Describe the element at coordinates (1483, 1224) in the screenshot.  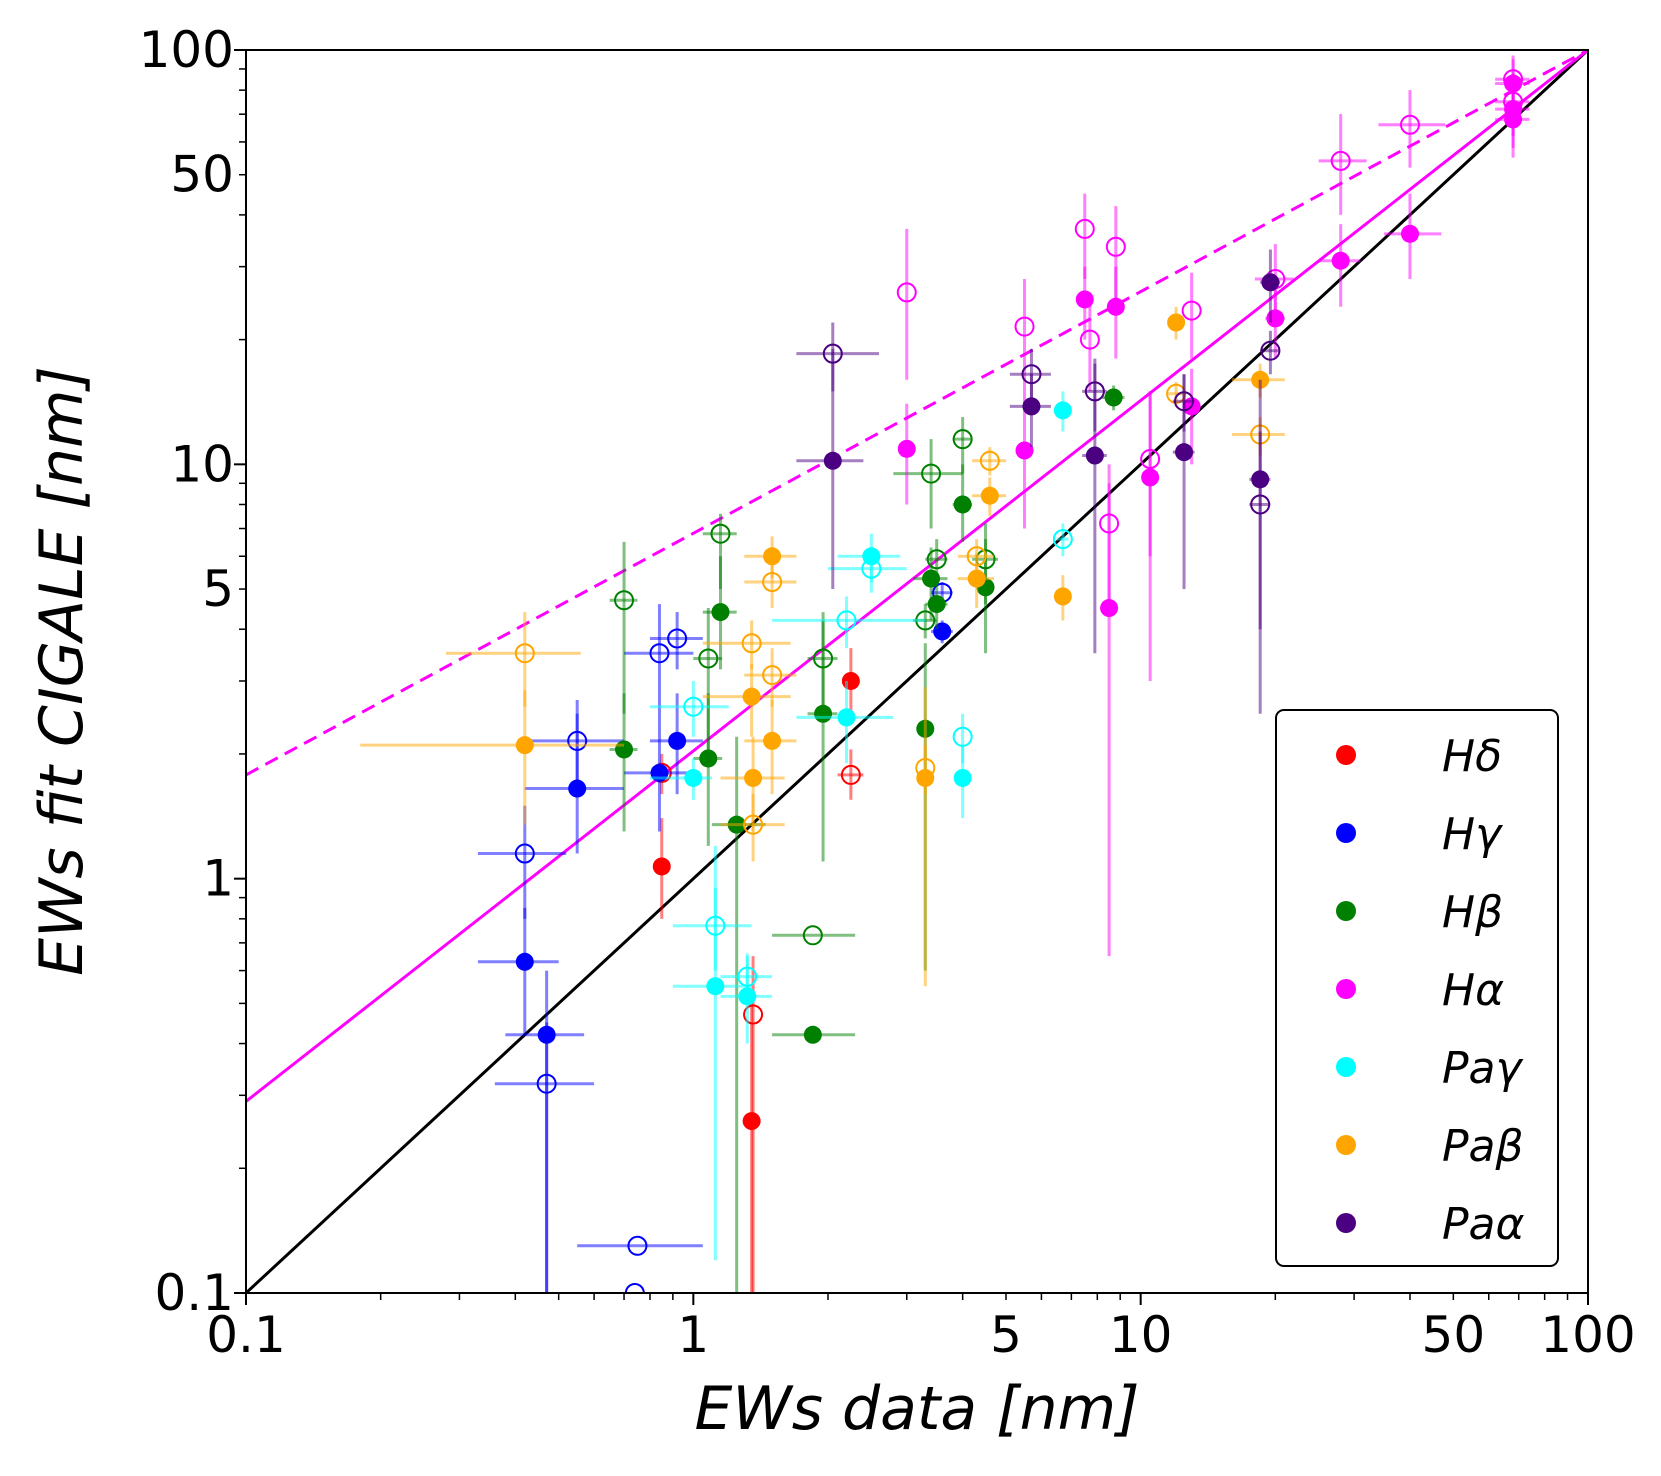
I see `legend-label: Paα` at that location.